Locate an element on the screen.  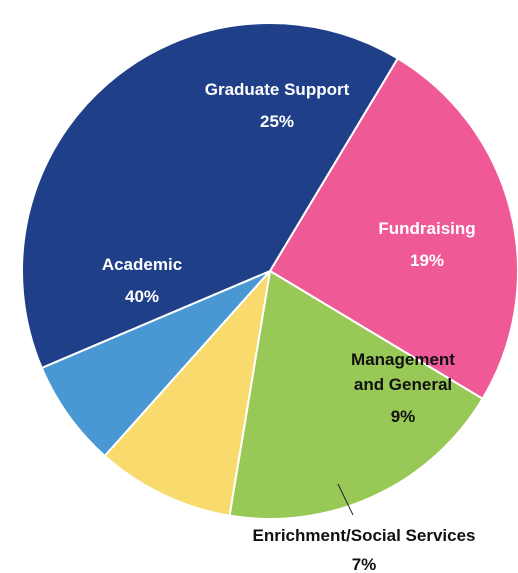
slice-label-management-and-general: Management is located at coordinates (403, 359).